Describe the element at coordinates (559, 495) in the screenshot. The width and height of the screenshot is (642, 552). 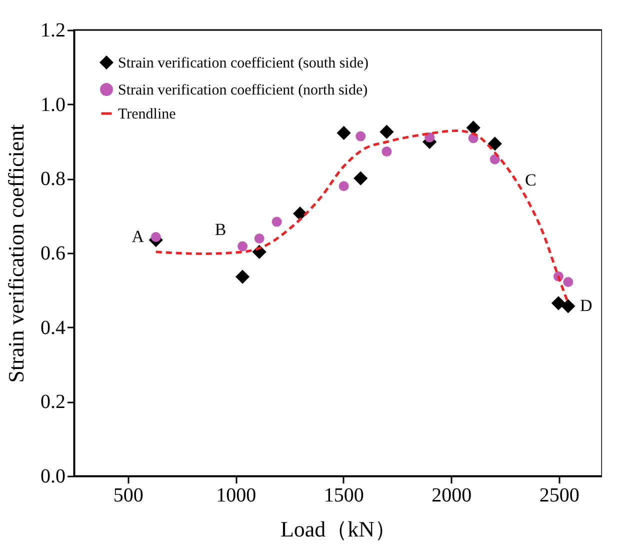
I see `x-tick-label: 2500` at that location.